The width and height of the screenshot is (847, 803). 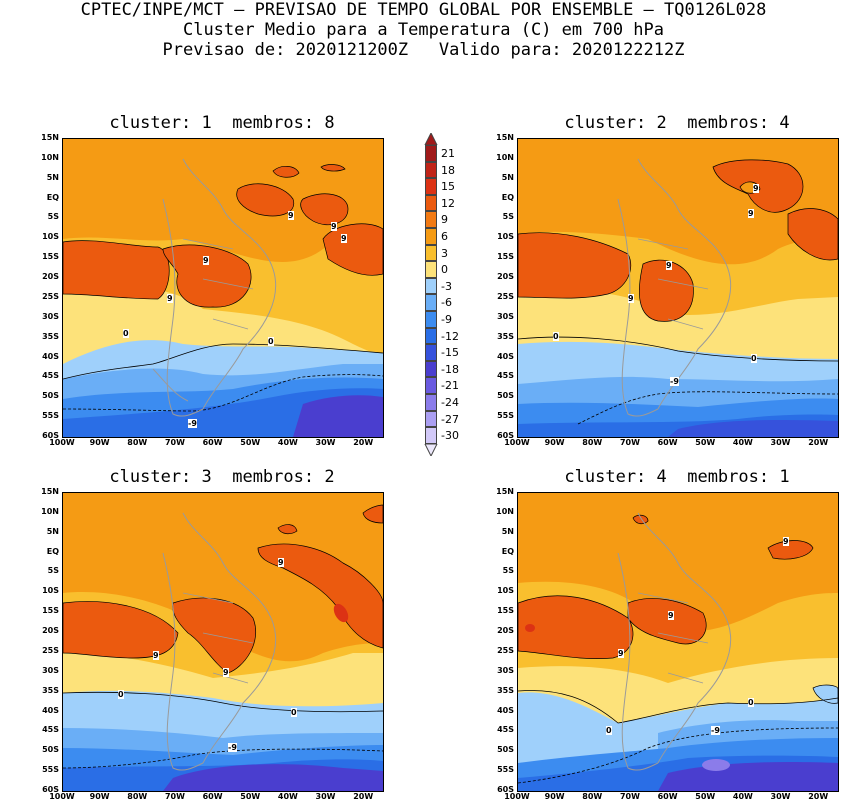 I want to click on map-panel-1: 9 9 9 9 9 0 0 -9, so click(x=223, y=288).